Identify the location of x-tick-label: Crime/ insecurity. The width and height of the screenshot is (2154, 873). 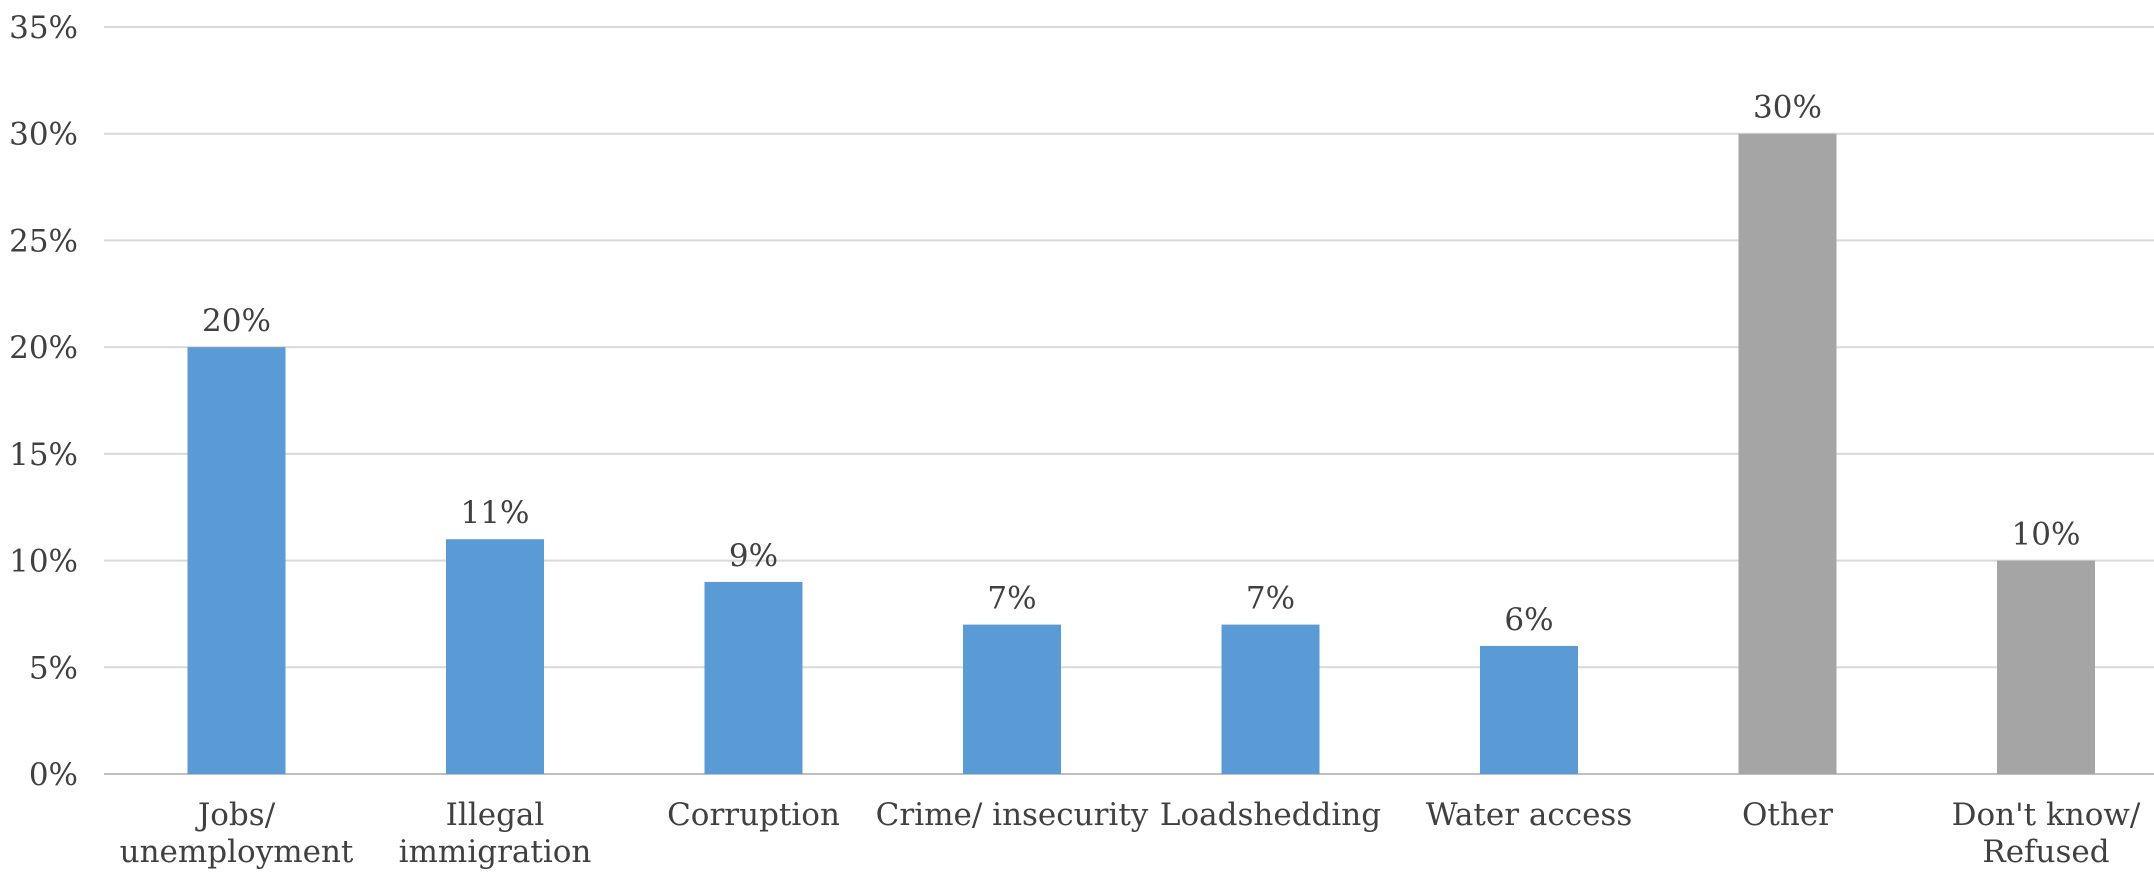
(1012, 815).